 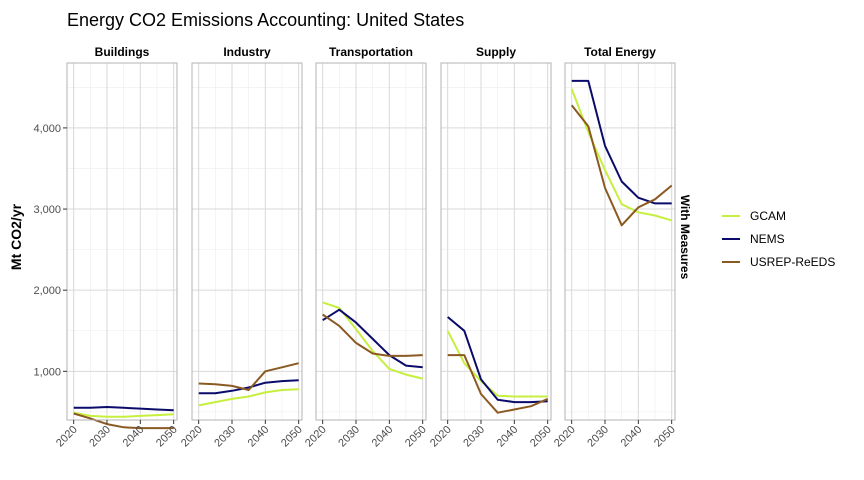 What do you see at coordinates (498, 384) in the screenshot?
I see `series-line-usrep-reeds-supply` at bounding box center [498, 384].